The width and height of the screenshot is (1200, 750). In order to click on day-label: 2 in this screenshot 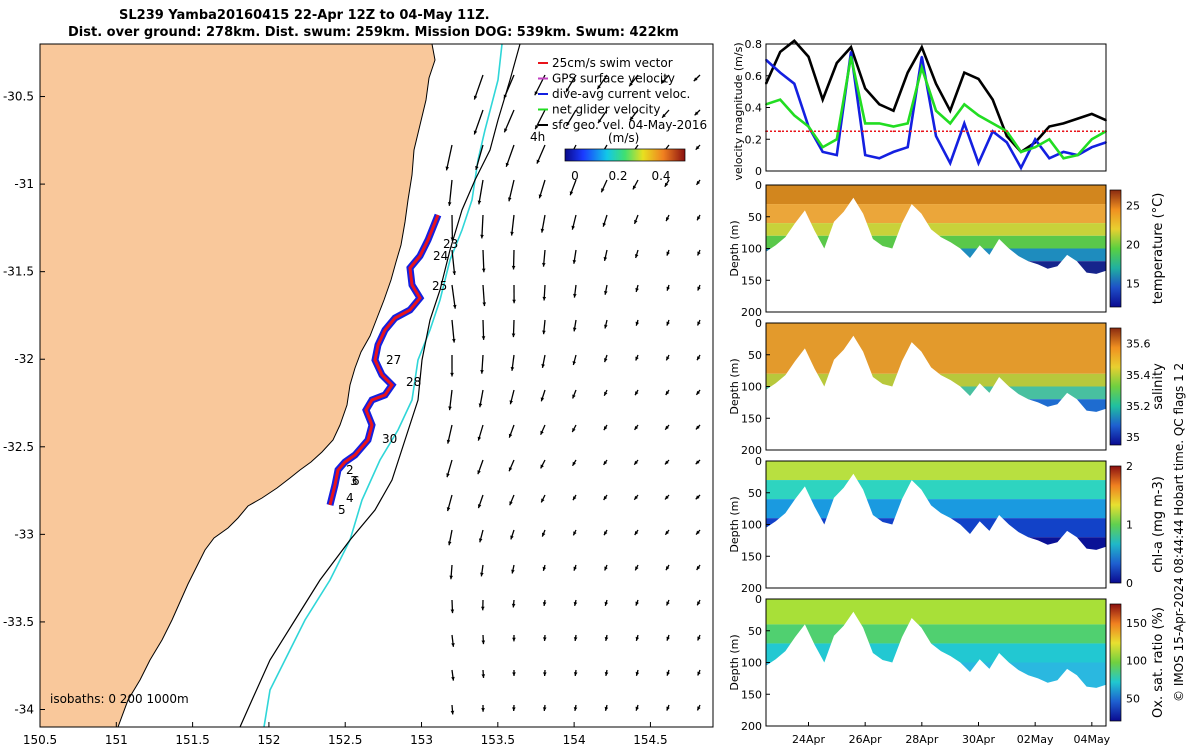, I will do `click(350, 470)`.